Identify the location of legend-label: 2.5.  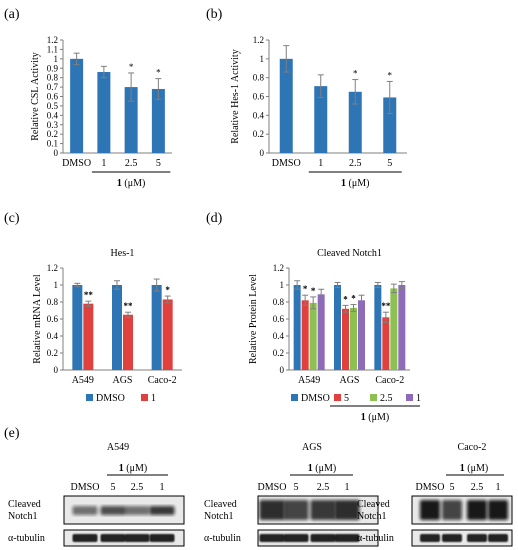
(386, 398).